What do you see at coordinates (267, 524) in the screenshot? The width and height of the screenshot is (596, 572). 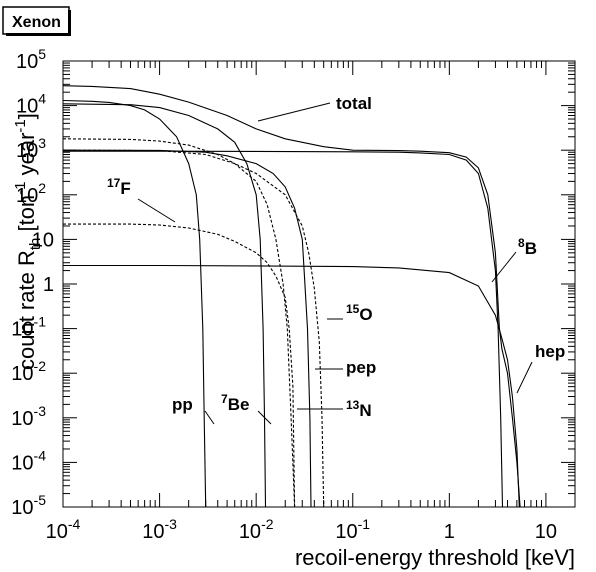 I see `x-tick-label-exp: -2` at bounding box center [267, 524].